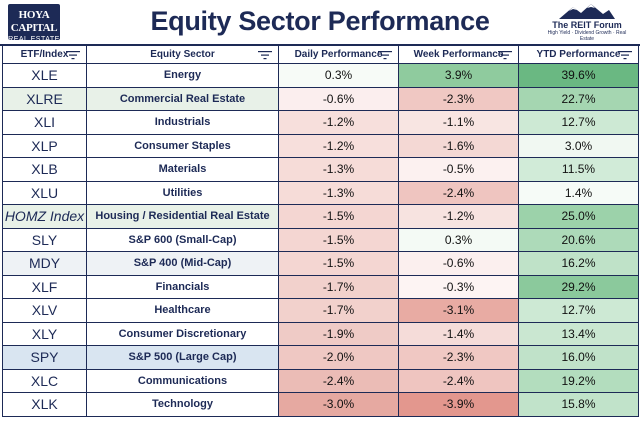 Image resolution: width=640 pixels, height=421 pixels. What do you see at coordinates (338, 98) in the screenshot?
I see `daily-performance-cell: -0.6%` at bounding box center [338, 98].